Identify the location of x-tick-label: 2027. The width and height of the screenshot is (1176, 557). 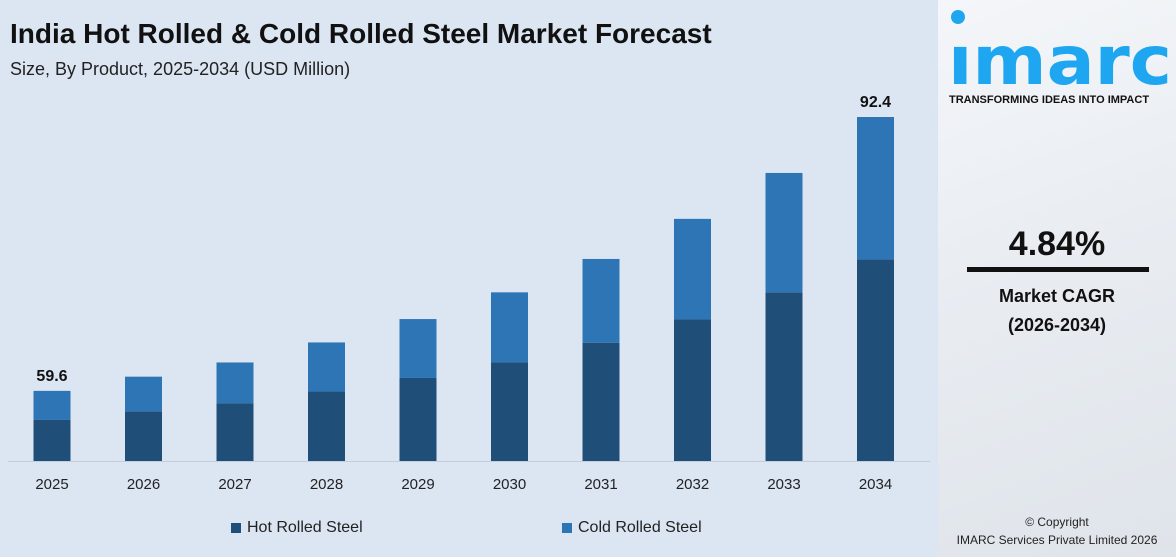
(234, 484).